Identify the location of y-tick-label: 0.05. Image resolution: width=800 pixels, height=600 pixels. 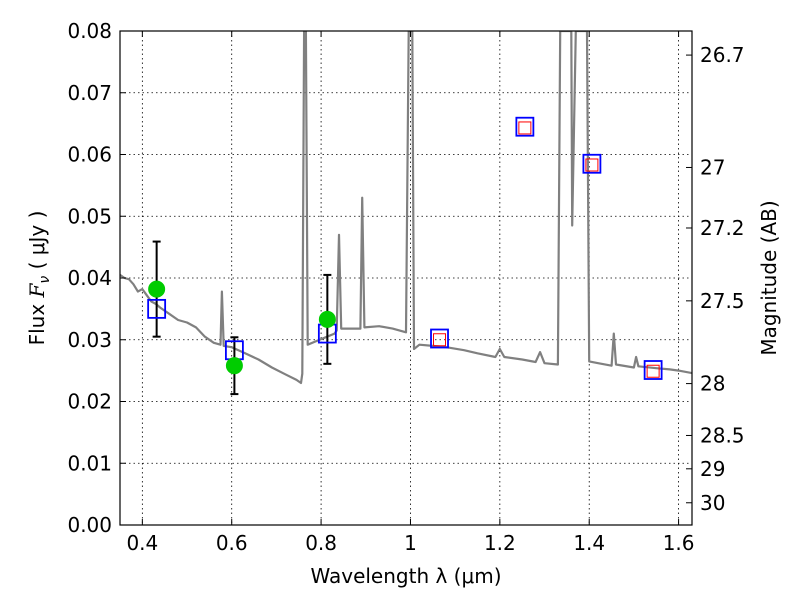
(89, 216).